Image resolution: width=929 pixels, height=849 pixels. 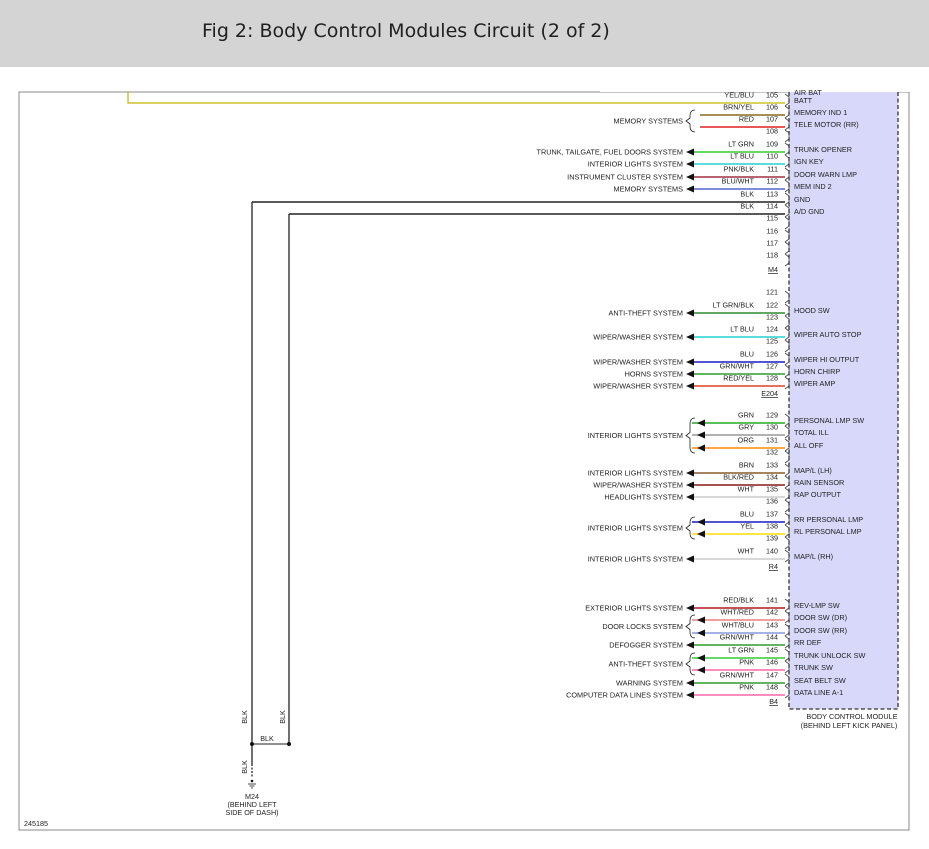 What do you see at coordinates (772, 255) in the screenshot?
I see `pin-number: 118` at bounding box center [772, 255].